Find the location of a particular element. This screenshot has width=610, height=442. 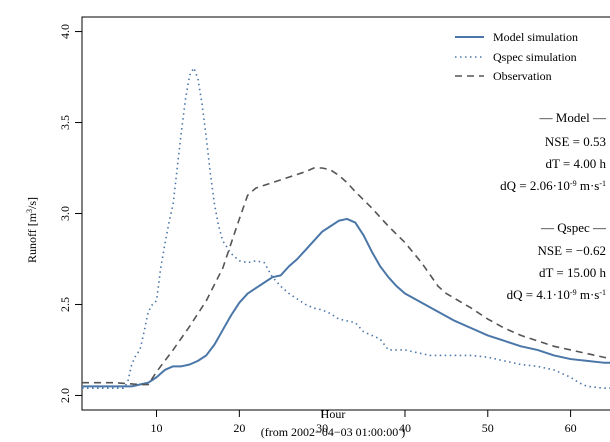

x-tick-label: 30 is located at coordinates (322, 428).